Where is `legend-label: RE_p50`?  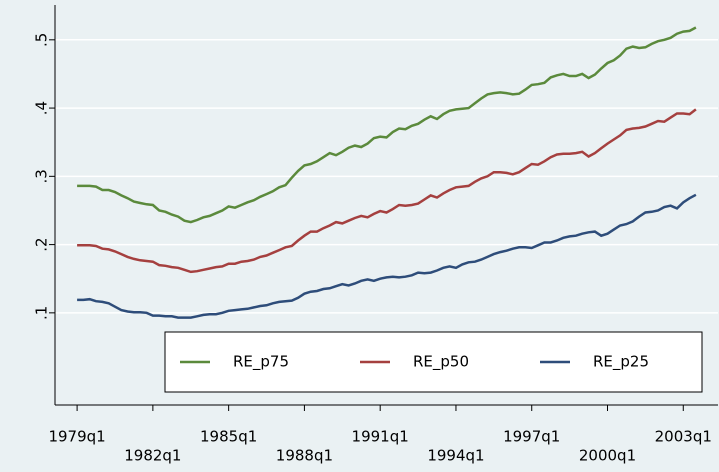 legend-label: RE_p50 is located at coordinates (441, 362).